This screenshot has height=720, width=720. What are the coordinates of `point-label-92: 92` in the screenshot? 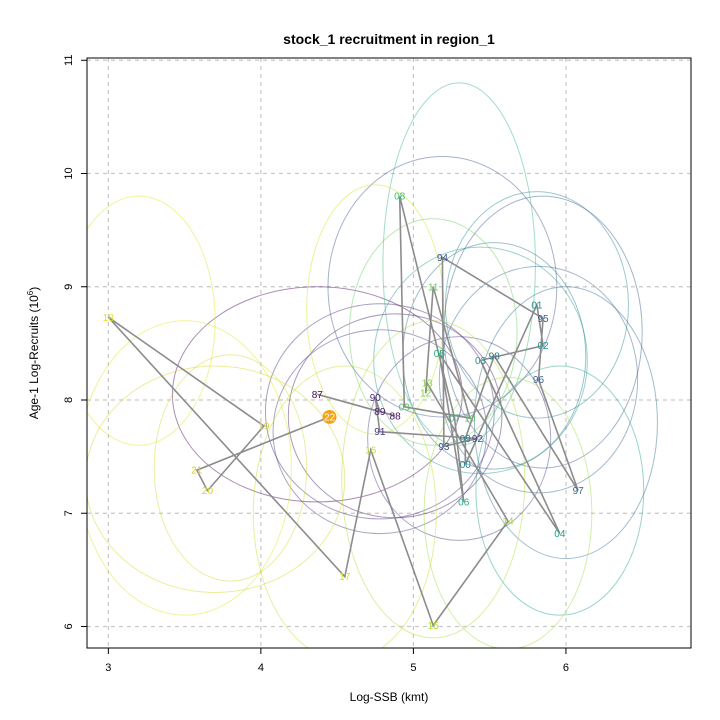 It's located at (478, 439).